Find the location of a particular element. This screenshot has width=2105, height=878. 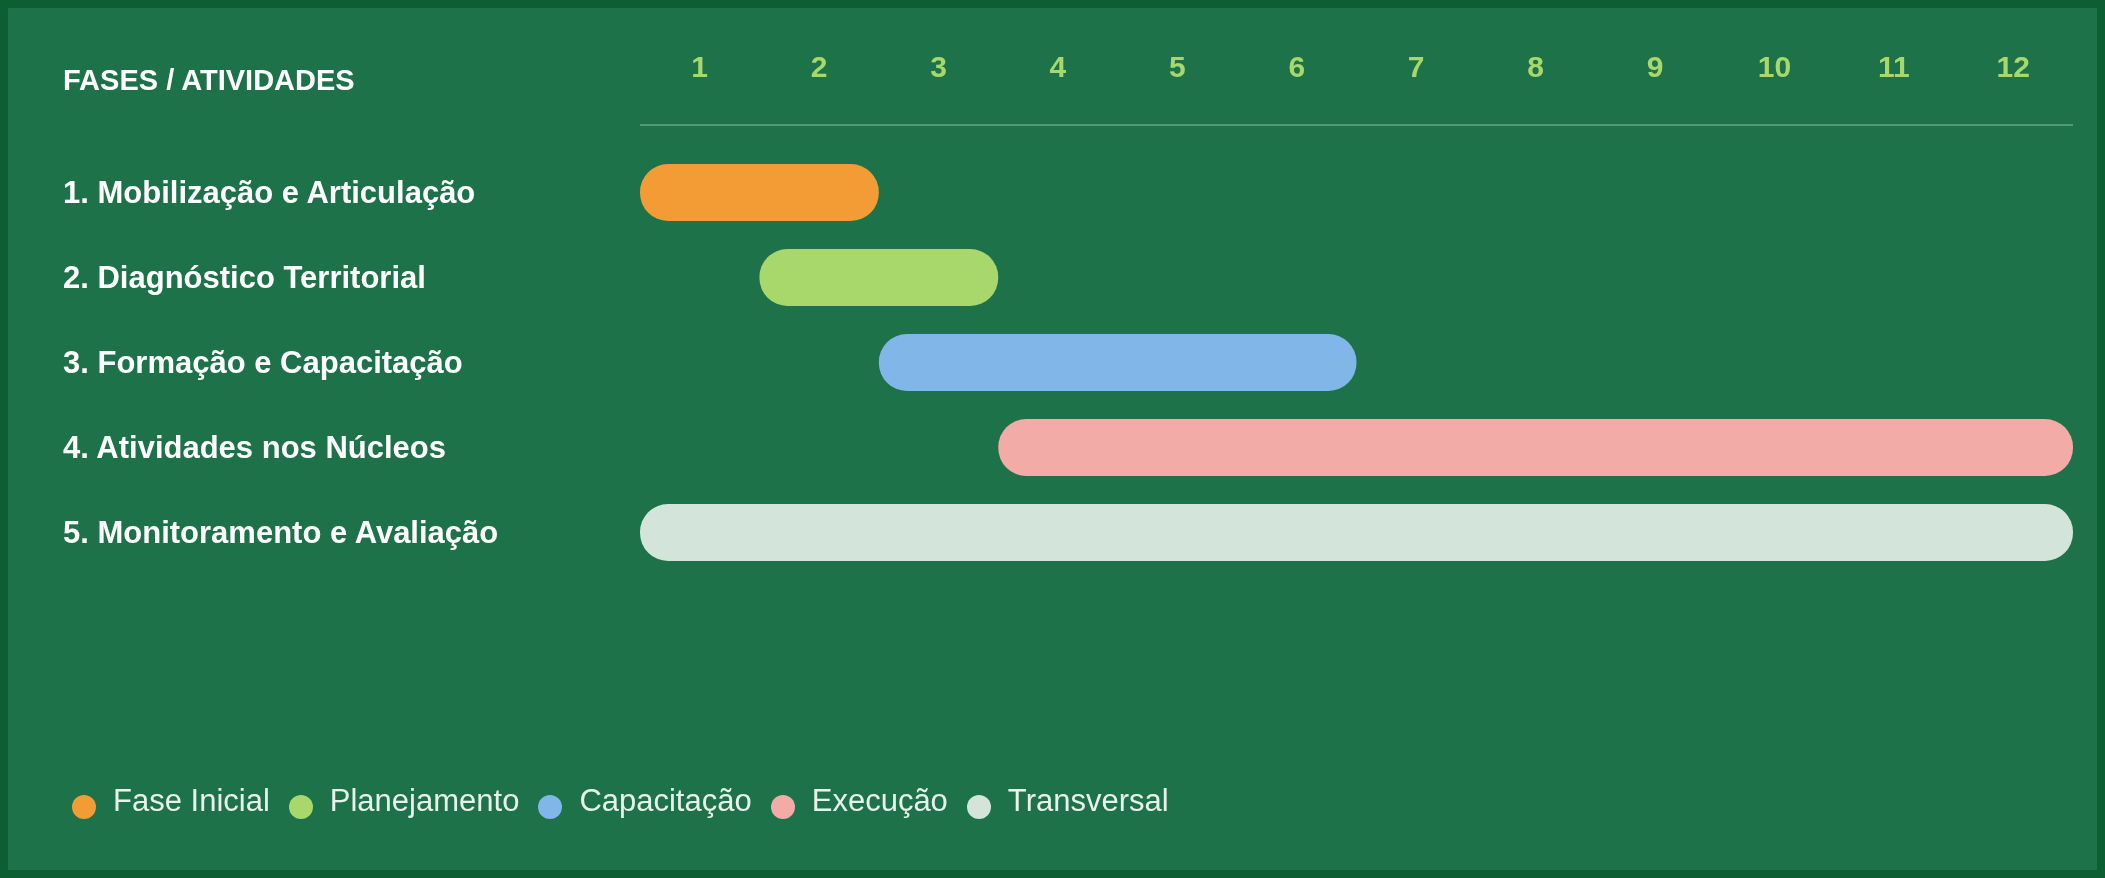

legend-label: Execução is located at coordinates (879, 801).